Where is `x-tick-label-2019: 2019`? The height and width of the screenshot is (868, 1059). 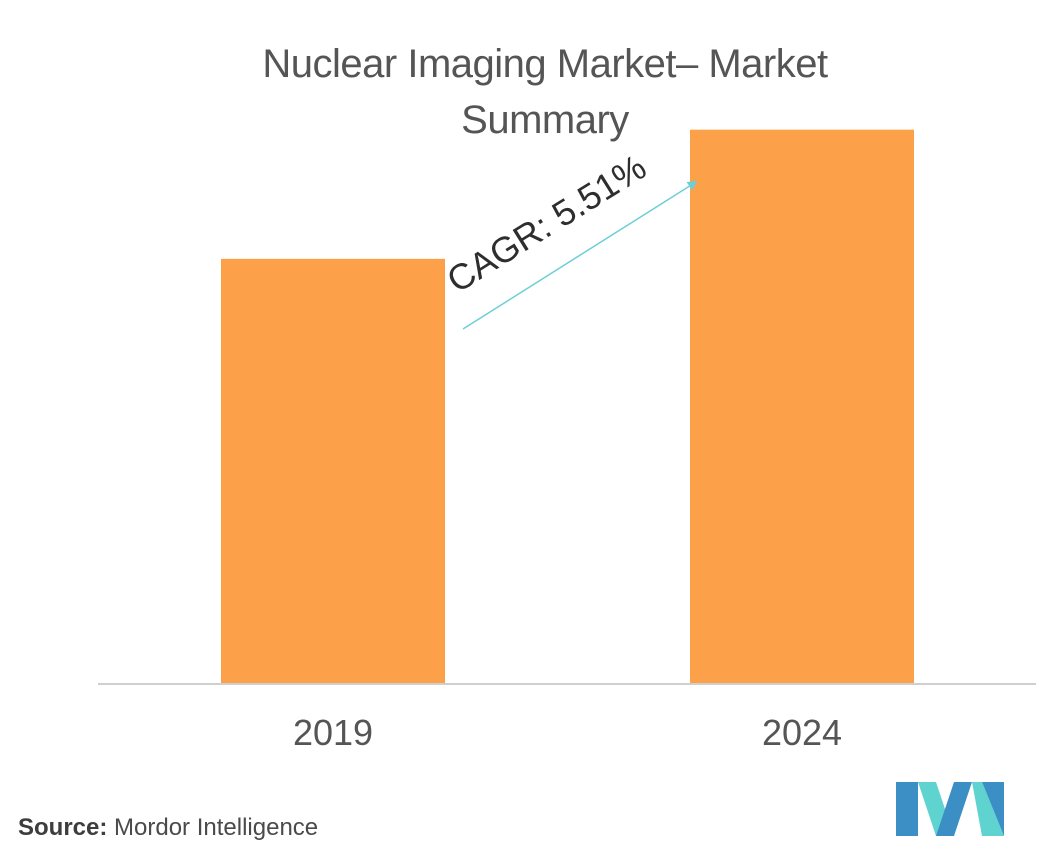
x-tick-label-2019: 2019 is located at coordinates (333, 732).